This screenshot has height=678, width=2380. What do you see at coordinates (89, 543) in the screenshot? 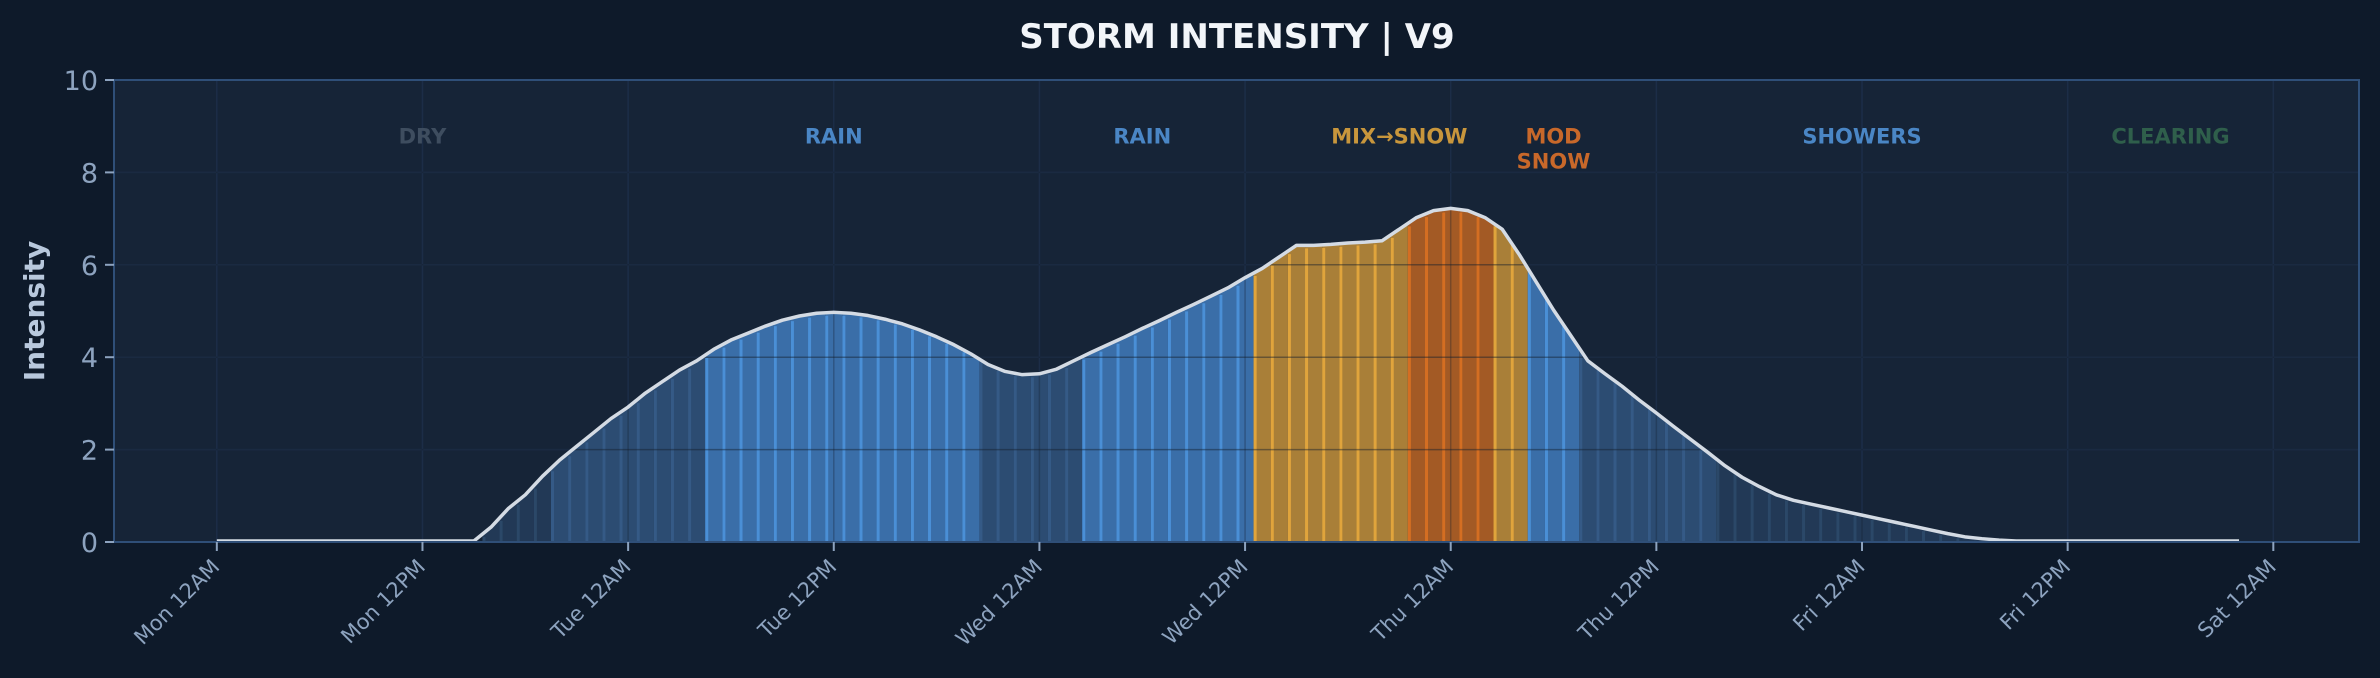
I see `y-tick-label: 0` at bounding box center [89, 543].